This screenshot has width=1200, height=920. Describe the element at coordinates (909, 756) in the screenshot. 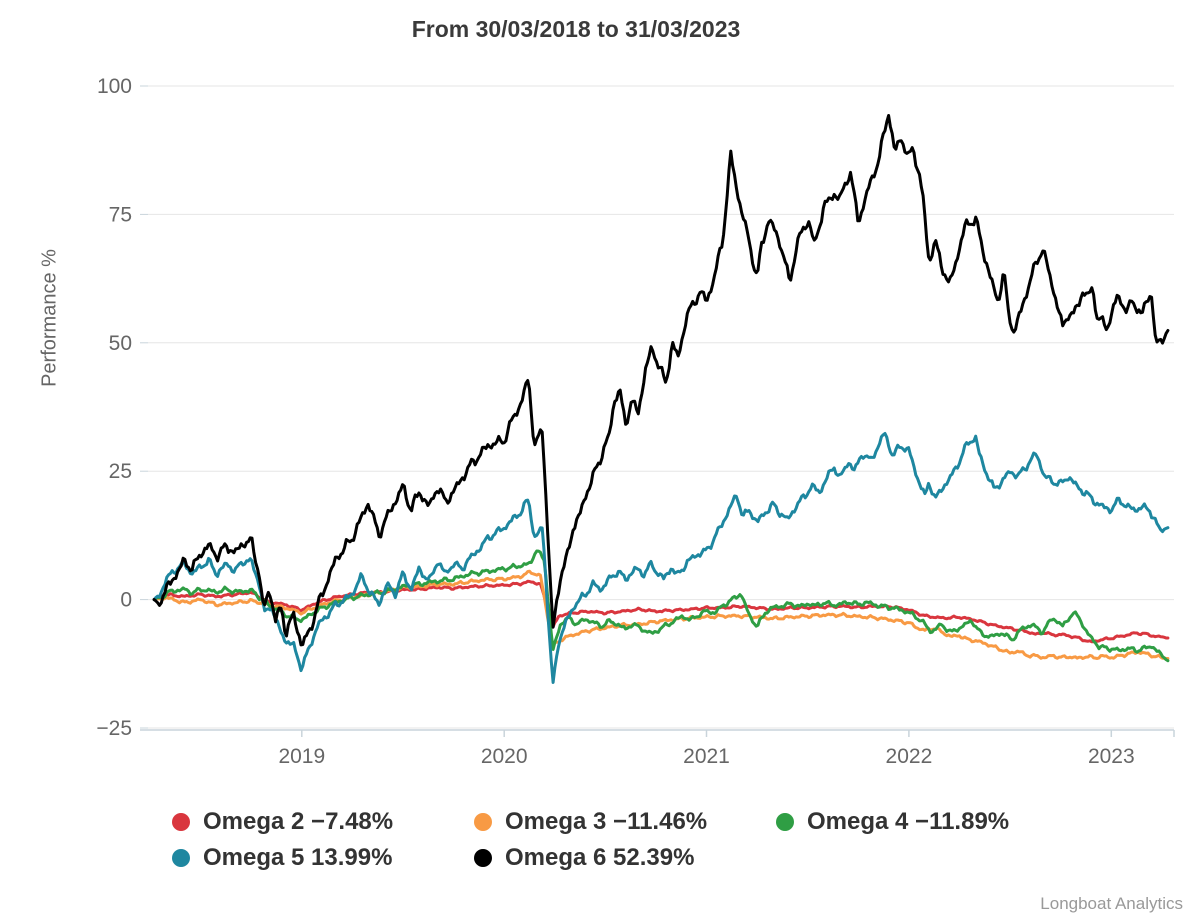

I see `x-tick-label: 2022` at that location.